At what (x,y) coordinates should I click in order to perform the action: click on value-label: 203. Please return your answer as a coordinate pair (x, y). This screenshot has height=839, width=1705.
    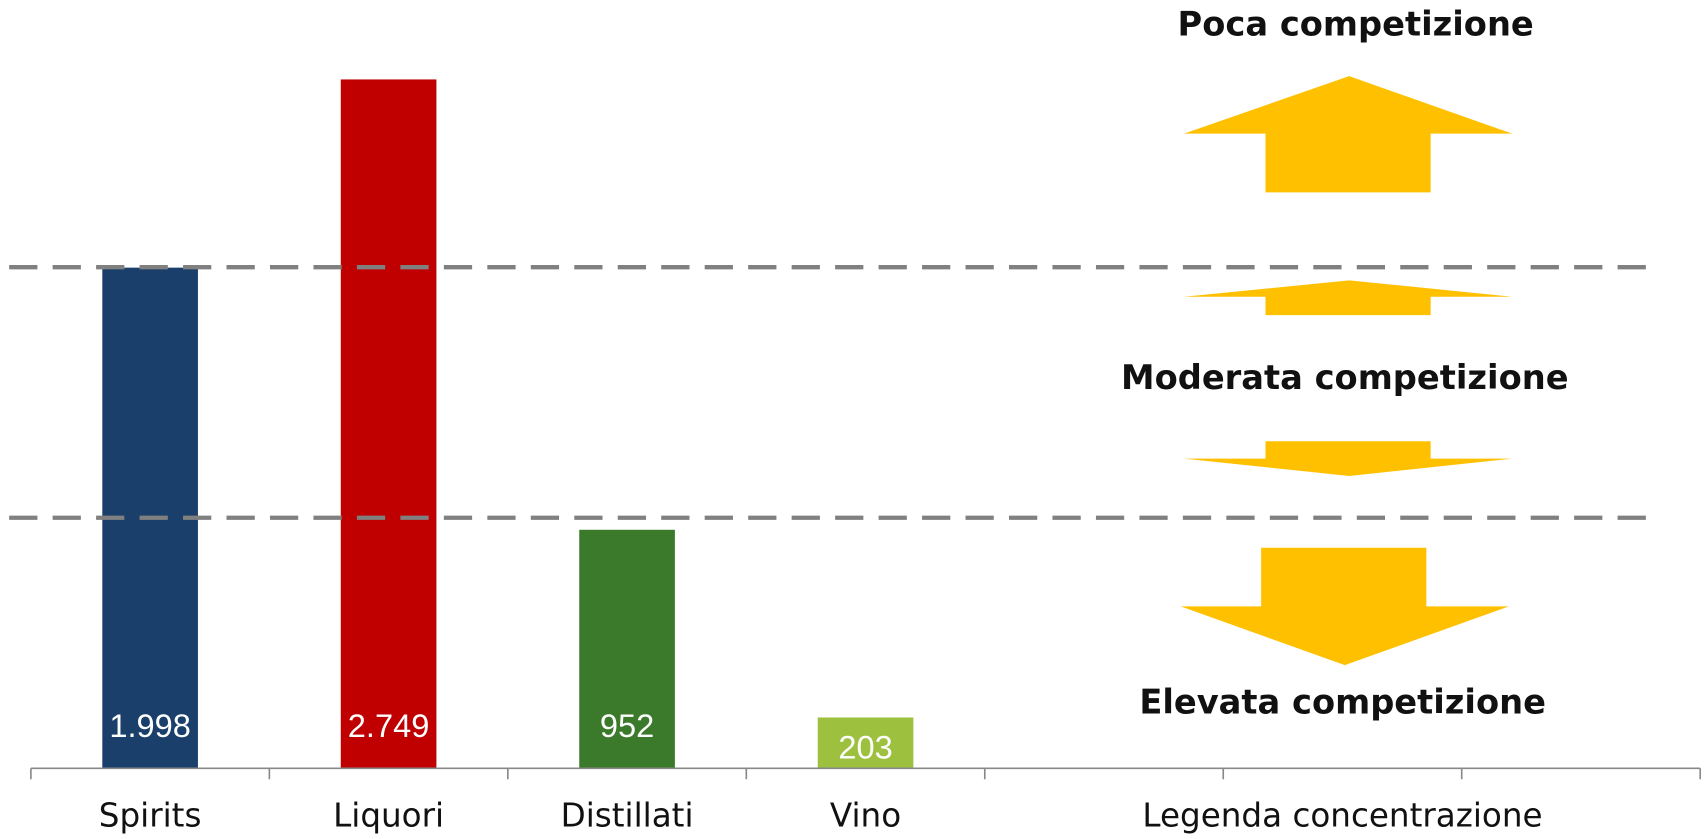
    Looking at the image, I should click on (865, 747).